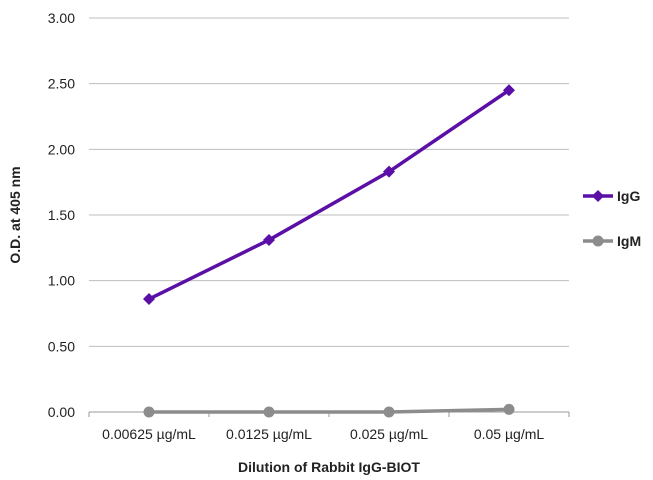 This screenshot has height=480, width=653. I want to click on y-tick-label: 0.00, so click(61, 412).